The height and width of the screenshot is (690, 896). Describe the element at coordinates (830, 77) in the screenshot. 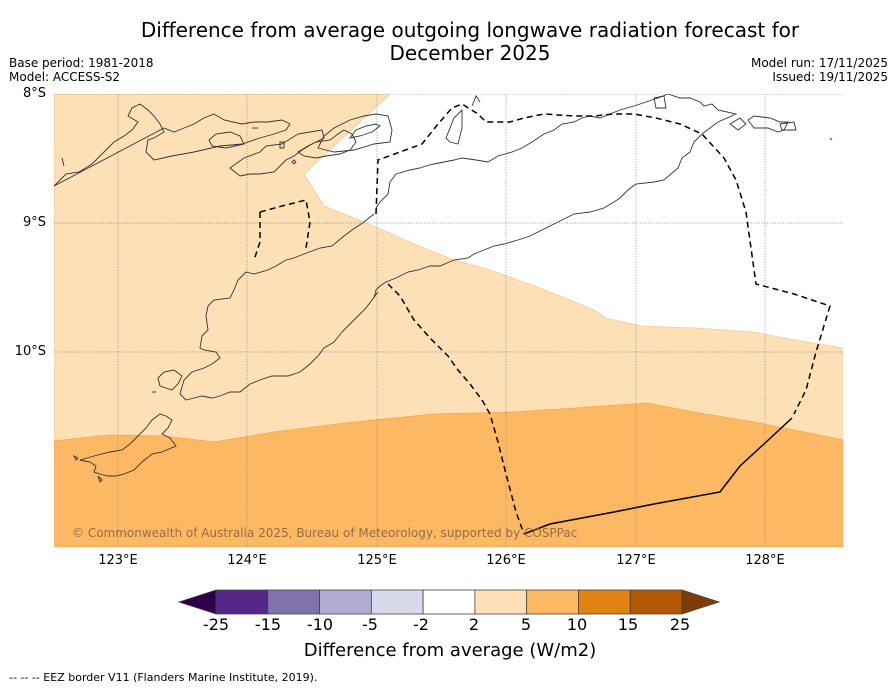

I see `issued-date: Issued: 19/11/2025` at that location.